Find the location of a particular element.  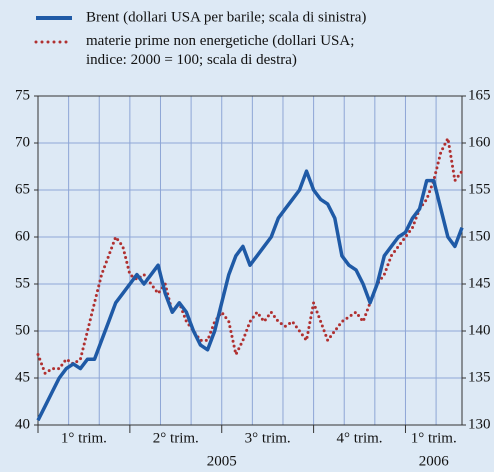

y-tick-label: 40 is located at coordinates (22, 424).